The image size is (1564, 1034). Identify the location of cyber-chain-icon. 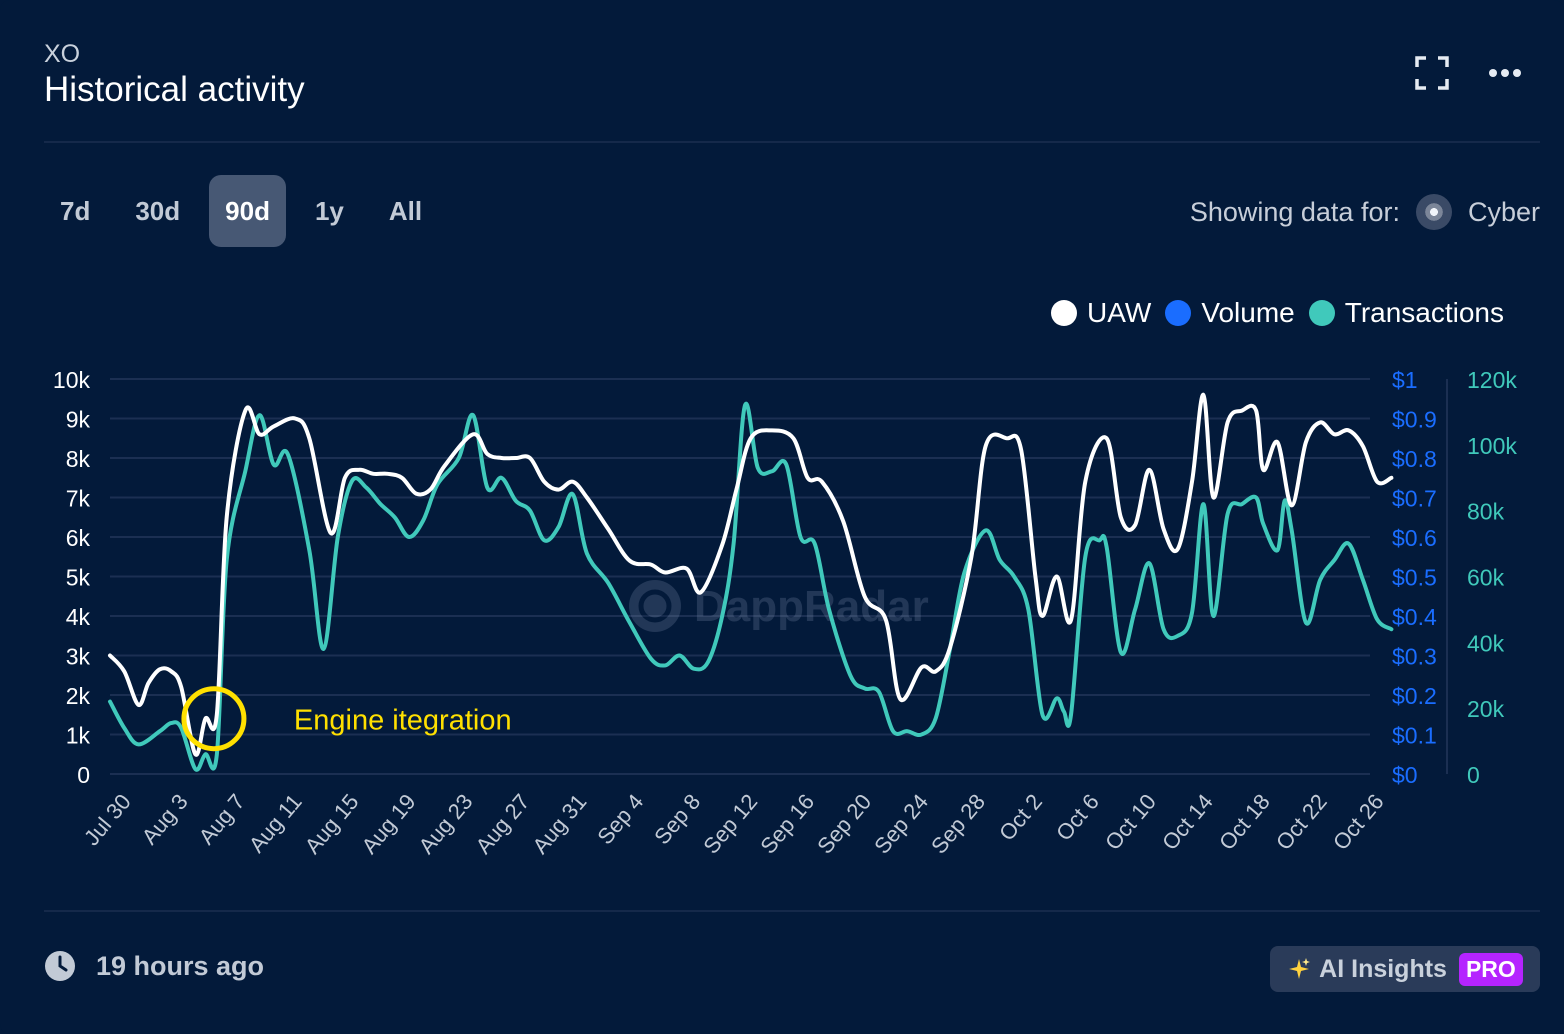
(1433, 212).